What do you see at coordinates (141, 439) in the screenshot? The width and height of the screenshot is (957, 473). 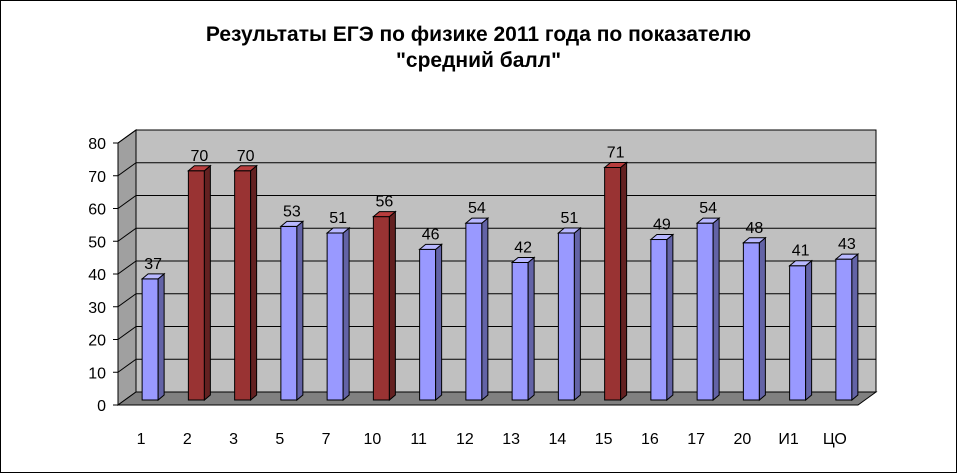 I see `x-tick-label: 1` at bounding box center [141, 439].